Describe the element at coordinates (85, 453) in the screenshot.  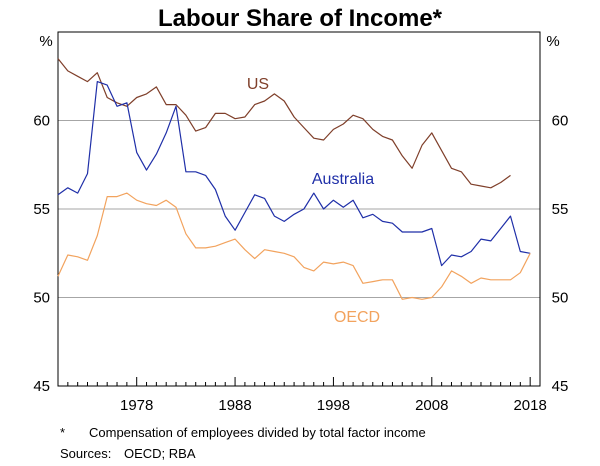
I see `sources-label: Sources:` at that location.